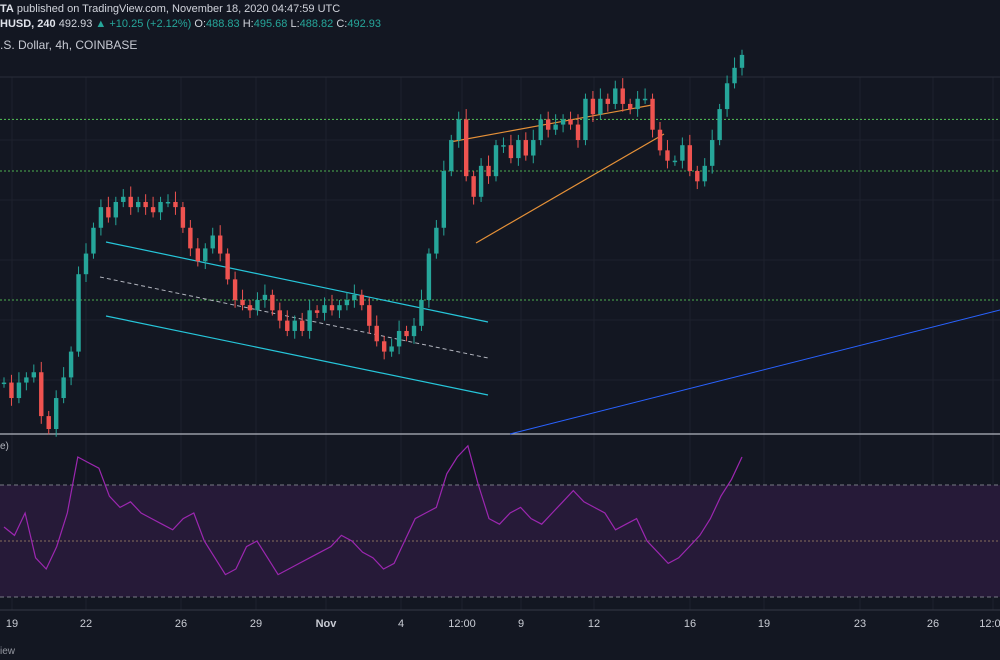  What do you see at coordinates (8, 651) in the screenshot?
I see `footer-text: iew` at bounding box center [8, 651].